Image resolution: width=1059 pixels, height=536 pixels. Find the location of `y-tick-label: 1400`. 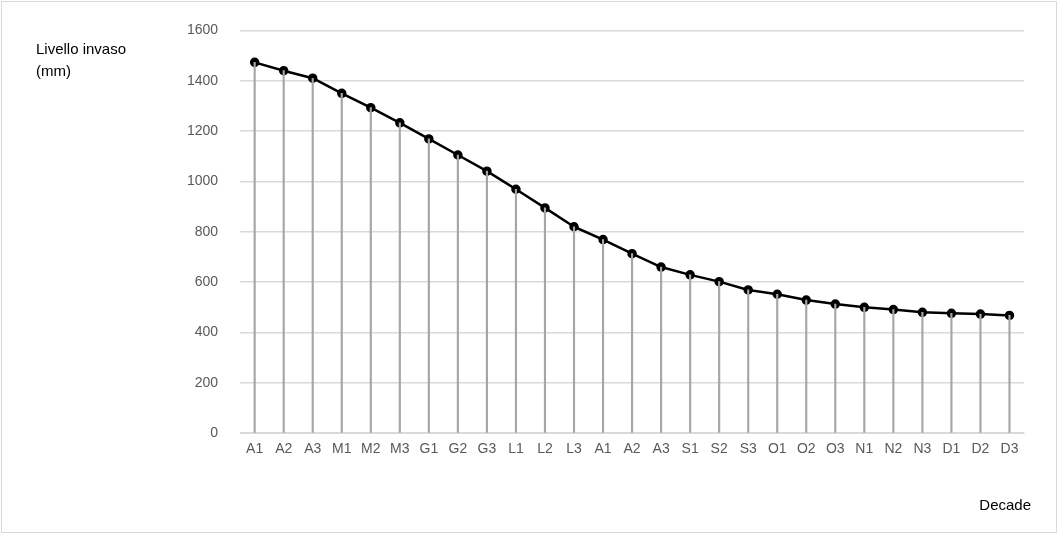

y-tick-label: 1400 is located at coordinates (202, 79).